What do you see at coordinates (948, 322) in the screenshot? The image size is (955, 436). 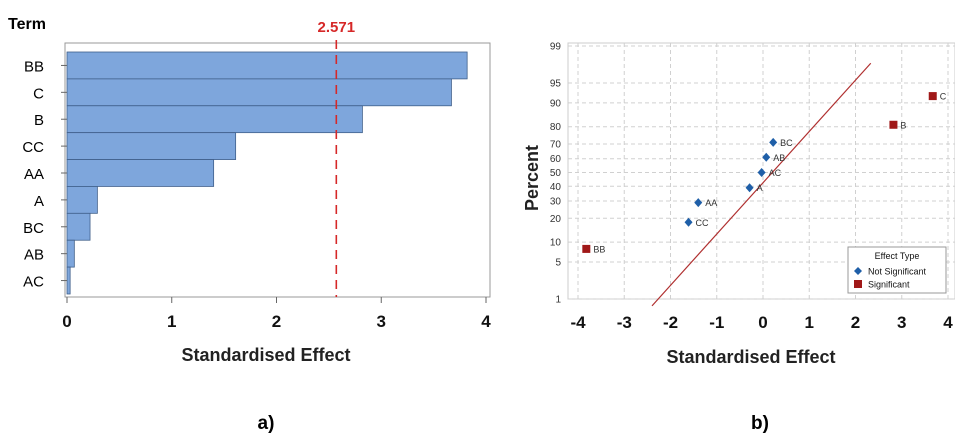 I see `probability-x-tick-label: 4` at bounding box center [948, 322].